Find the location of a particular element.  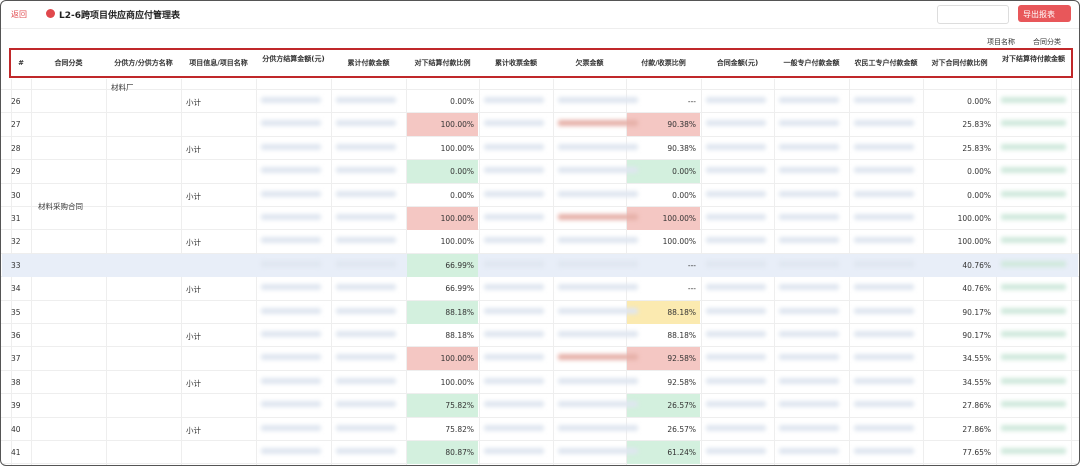

recv-ratio: 61.24% is located at coordinates (681, 452).